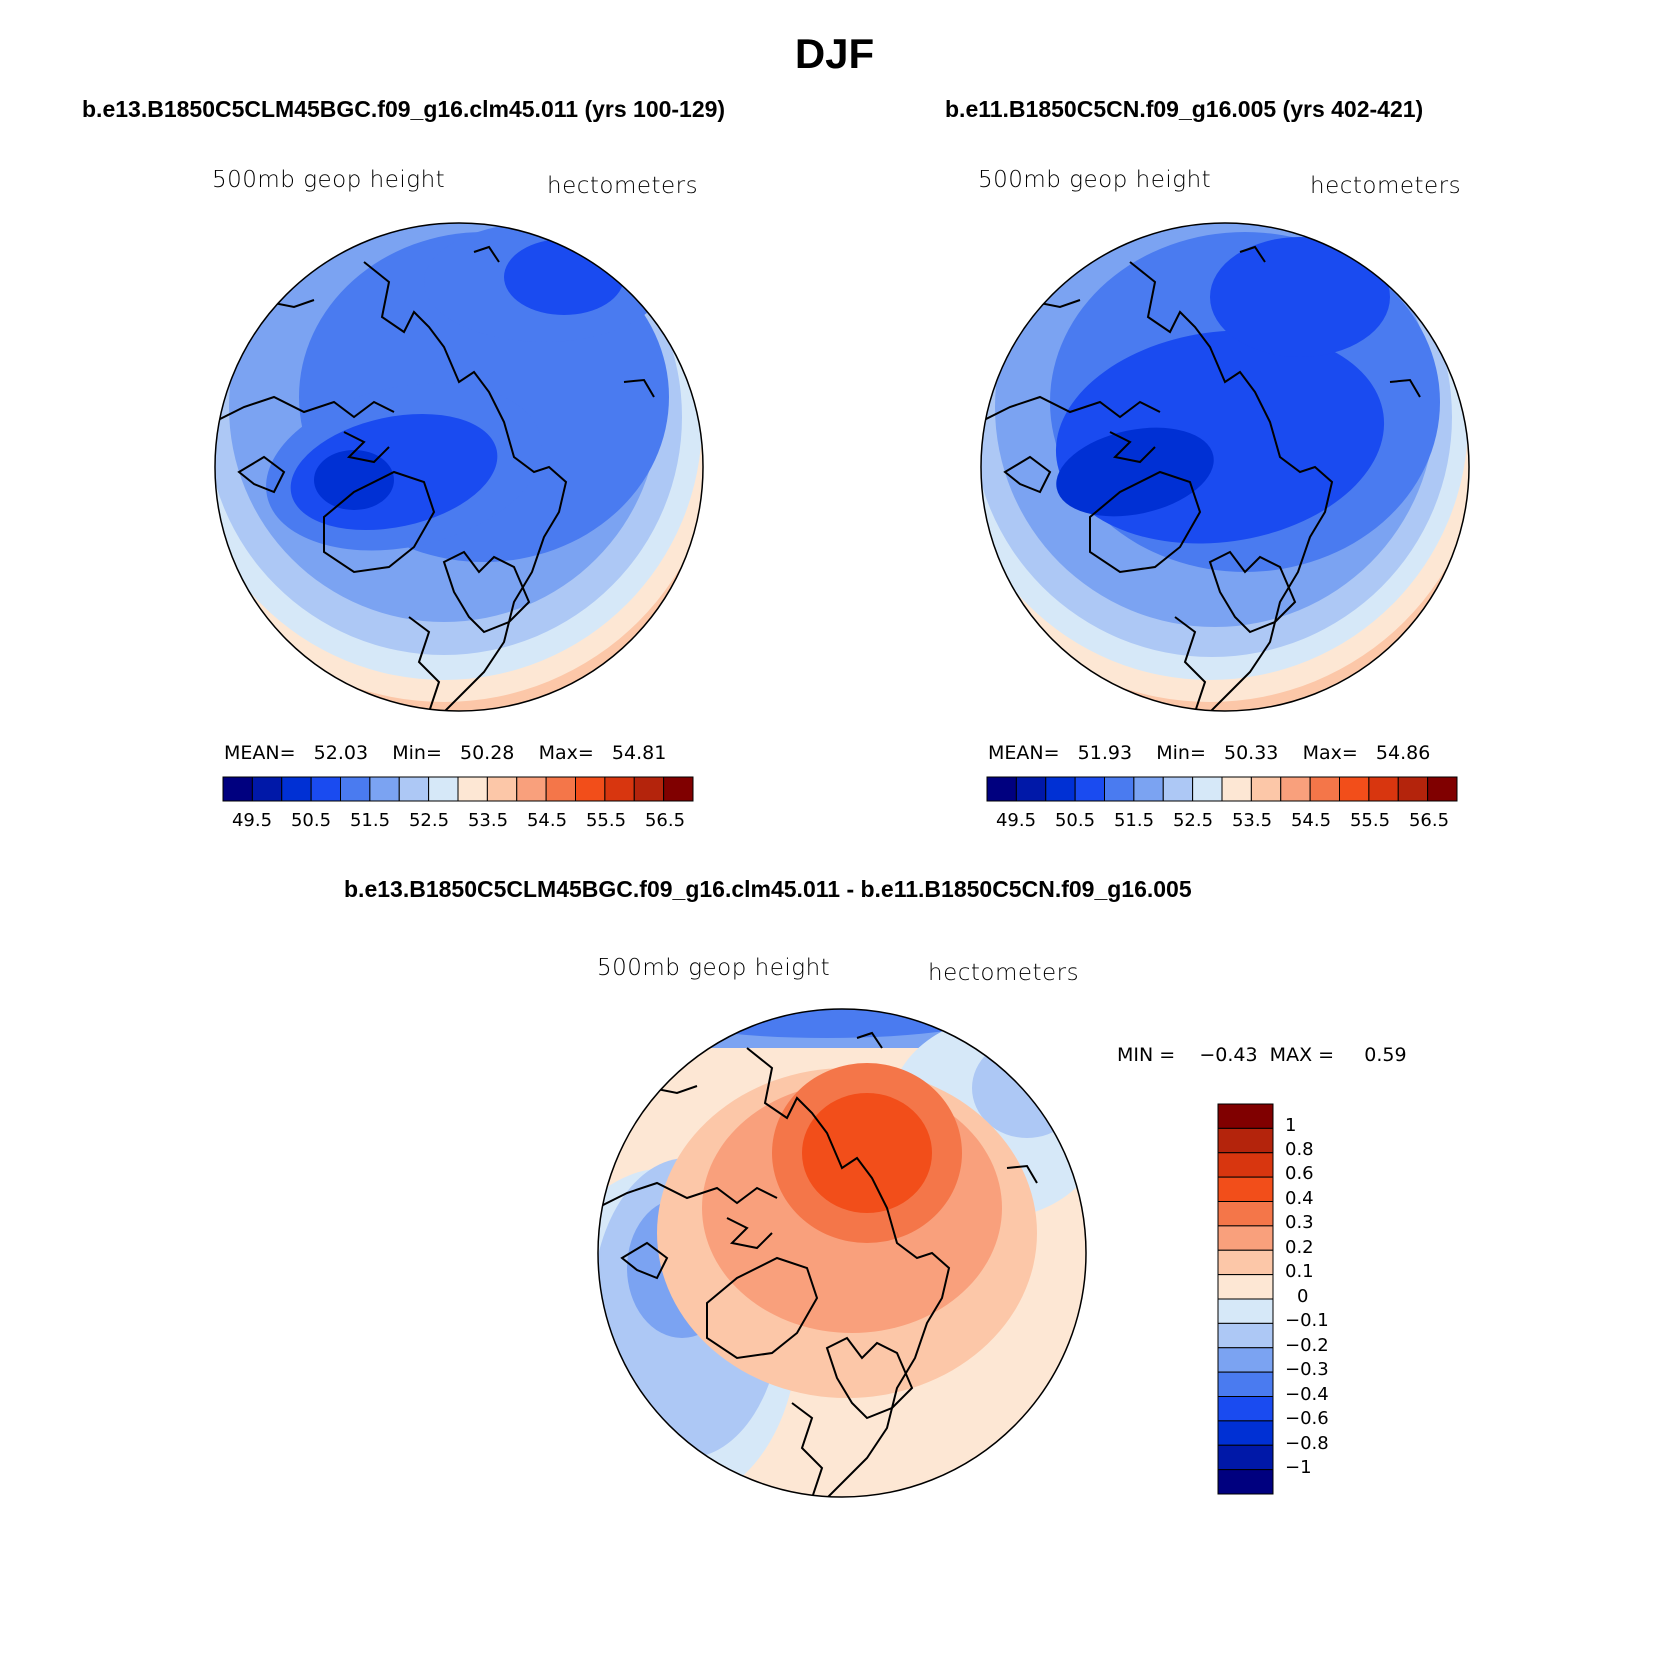 The width and height of the screenshot is (1669, 1666). Describe the element at coordinates (488, 820) in the screenshot. I see `panel-1-cb-label: 53.5` at that location.